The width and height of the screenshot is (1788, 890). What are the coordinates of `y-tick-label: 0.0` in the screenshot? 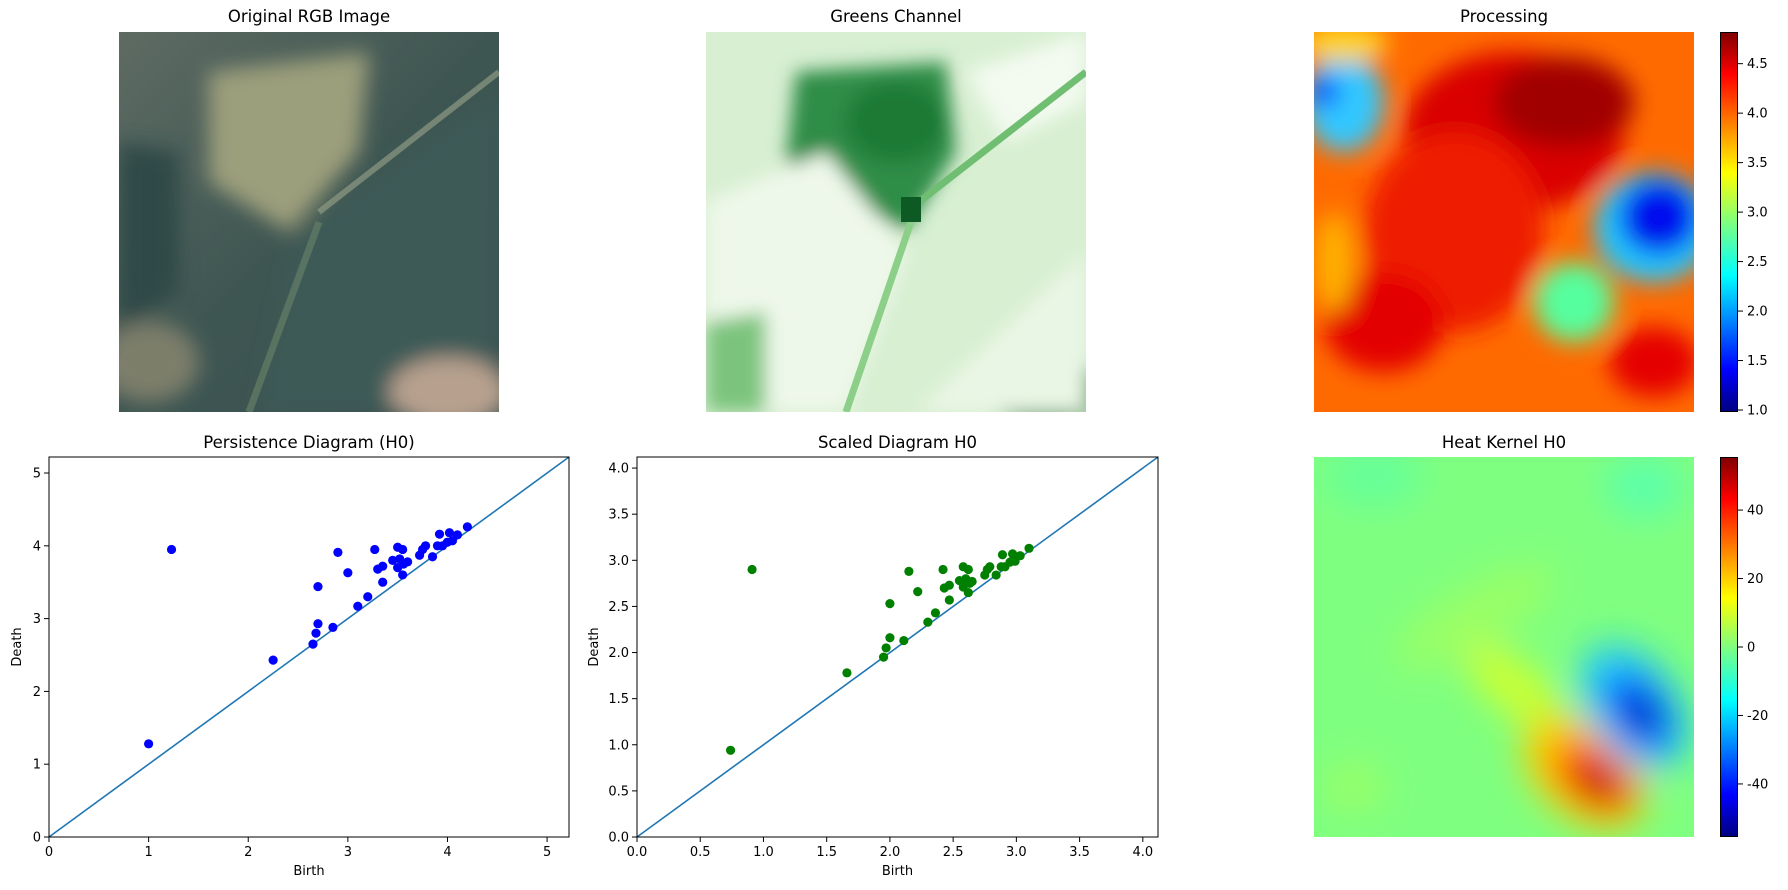 It's located at (618, 838).